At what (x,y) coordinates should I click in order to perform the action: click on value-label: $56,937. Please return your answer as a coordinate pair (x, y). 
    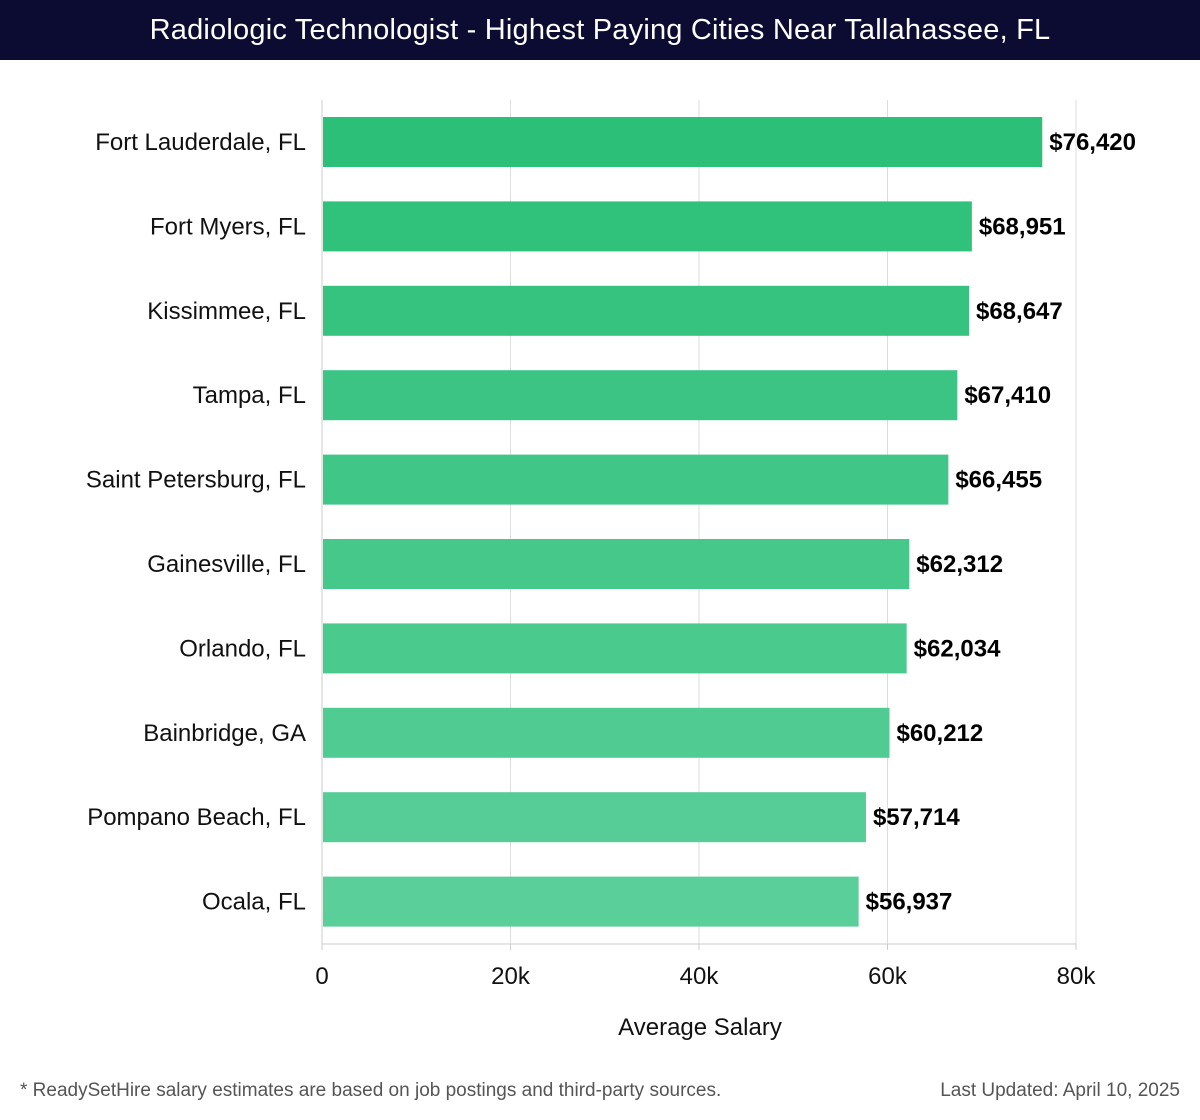
    Looking at the image, I should click on (909, 902).